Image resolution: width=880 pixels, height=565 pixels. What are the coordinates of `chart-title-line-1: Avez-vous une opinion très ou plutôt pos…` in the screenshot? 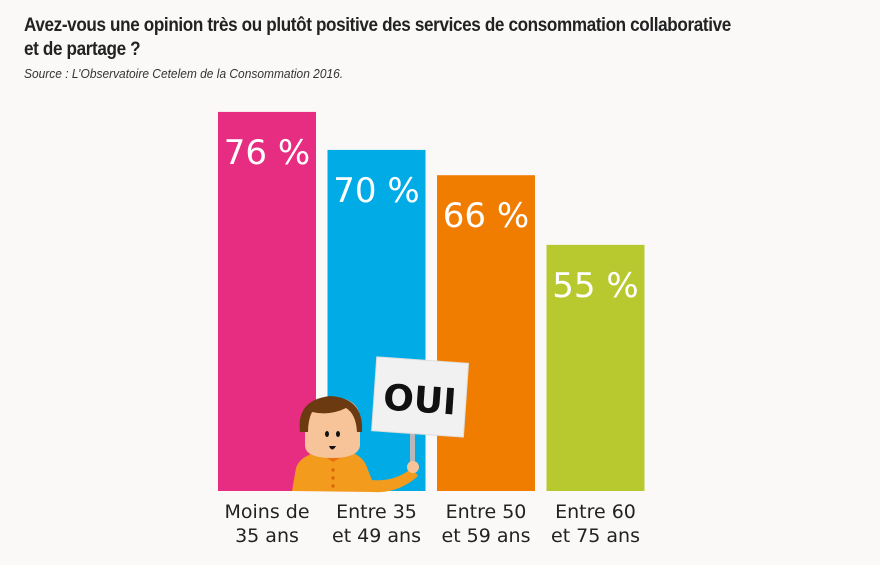 It's located at (377, 25).